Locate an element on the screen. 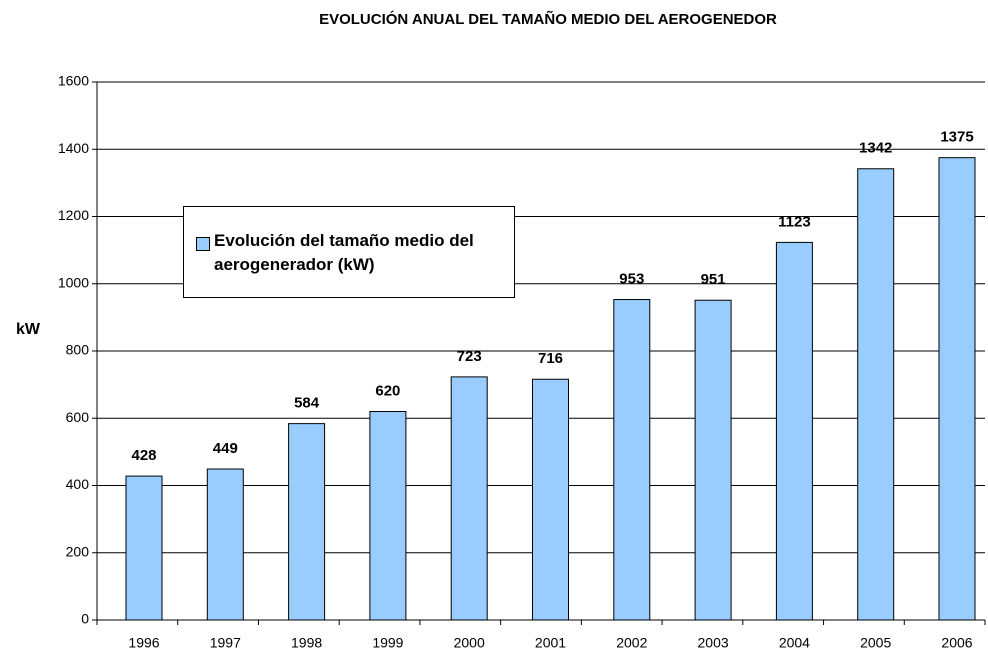 The image size is (988, 654). value-label: 951 is located at coordinates (713, 279).